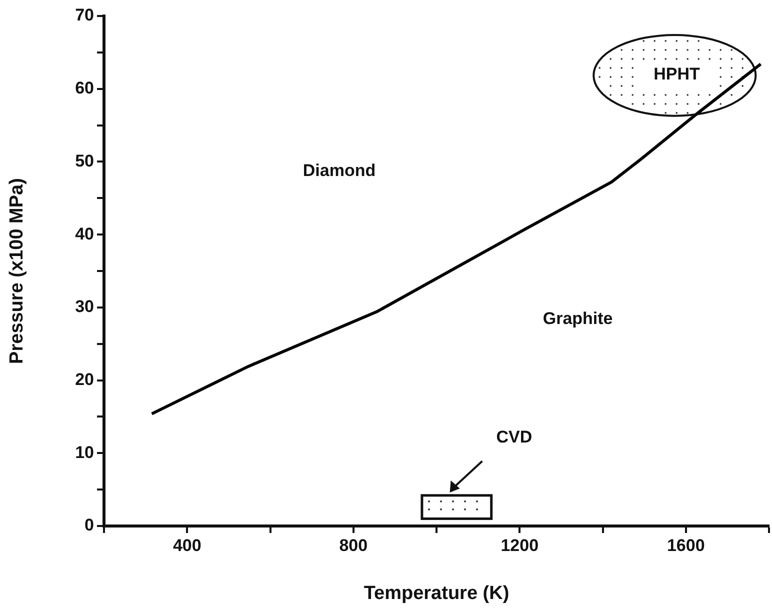  What do you see at coordinates (84, 160) in the screenshot?
I see `y-tick-label: 50` at bounding box center [84, 160].